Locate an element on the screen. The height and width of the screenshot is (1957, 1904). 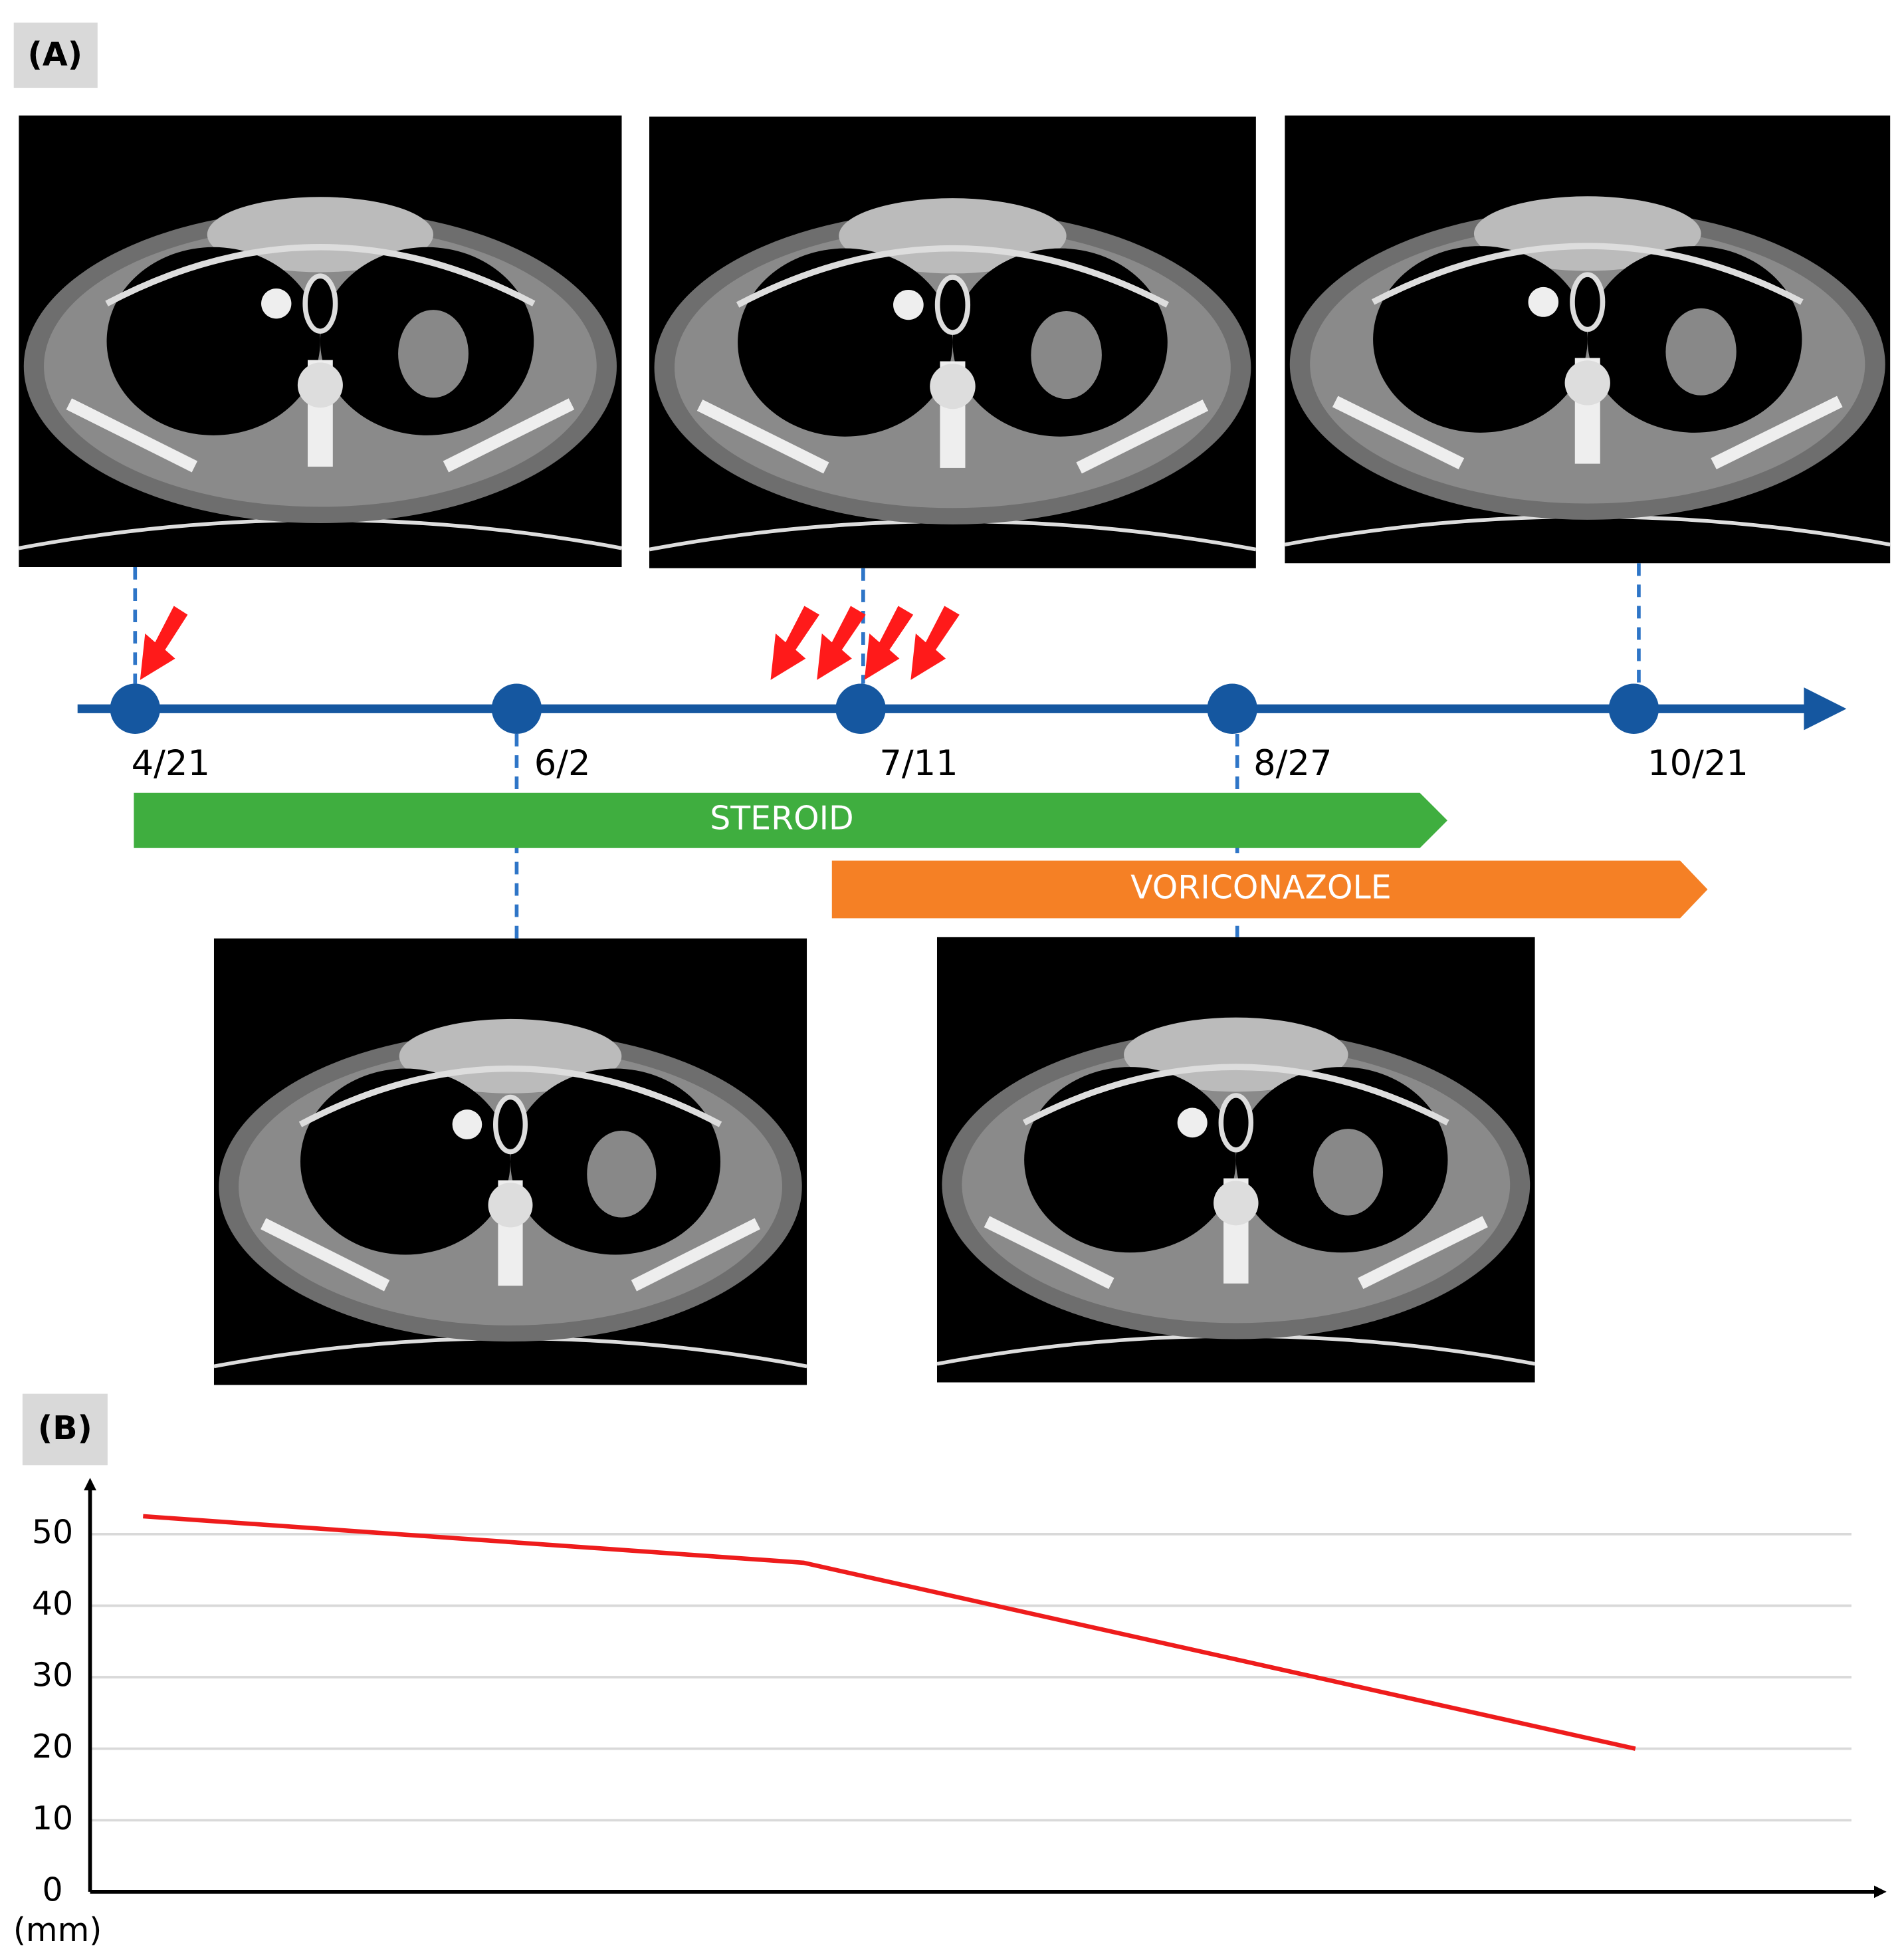
timeline-points is located at coordinates (884, 708).